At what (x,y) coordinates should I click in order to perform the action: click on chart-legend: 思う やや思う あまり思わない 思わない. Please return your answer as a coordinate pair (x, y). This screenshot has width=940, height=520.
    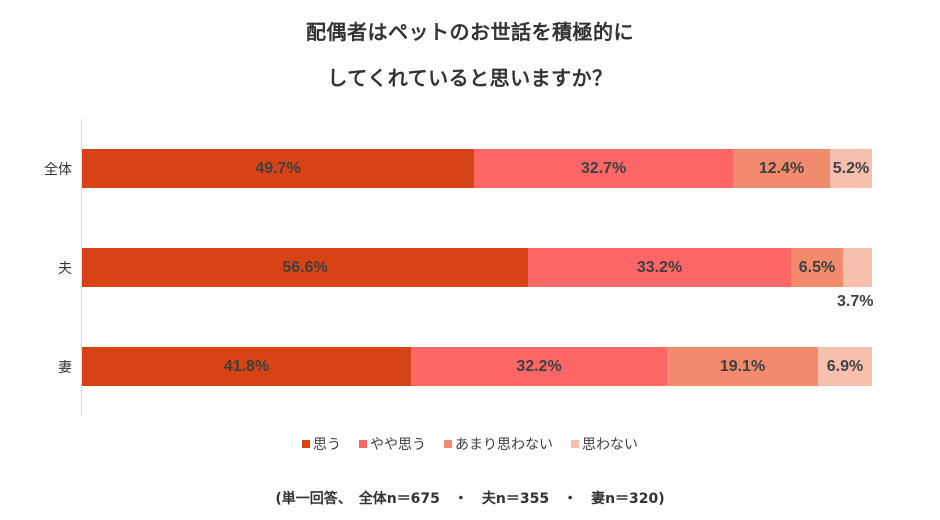
    Looking at the image, I should click on (470, 444).